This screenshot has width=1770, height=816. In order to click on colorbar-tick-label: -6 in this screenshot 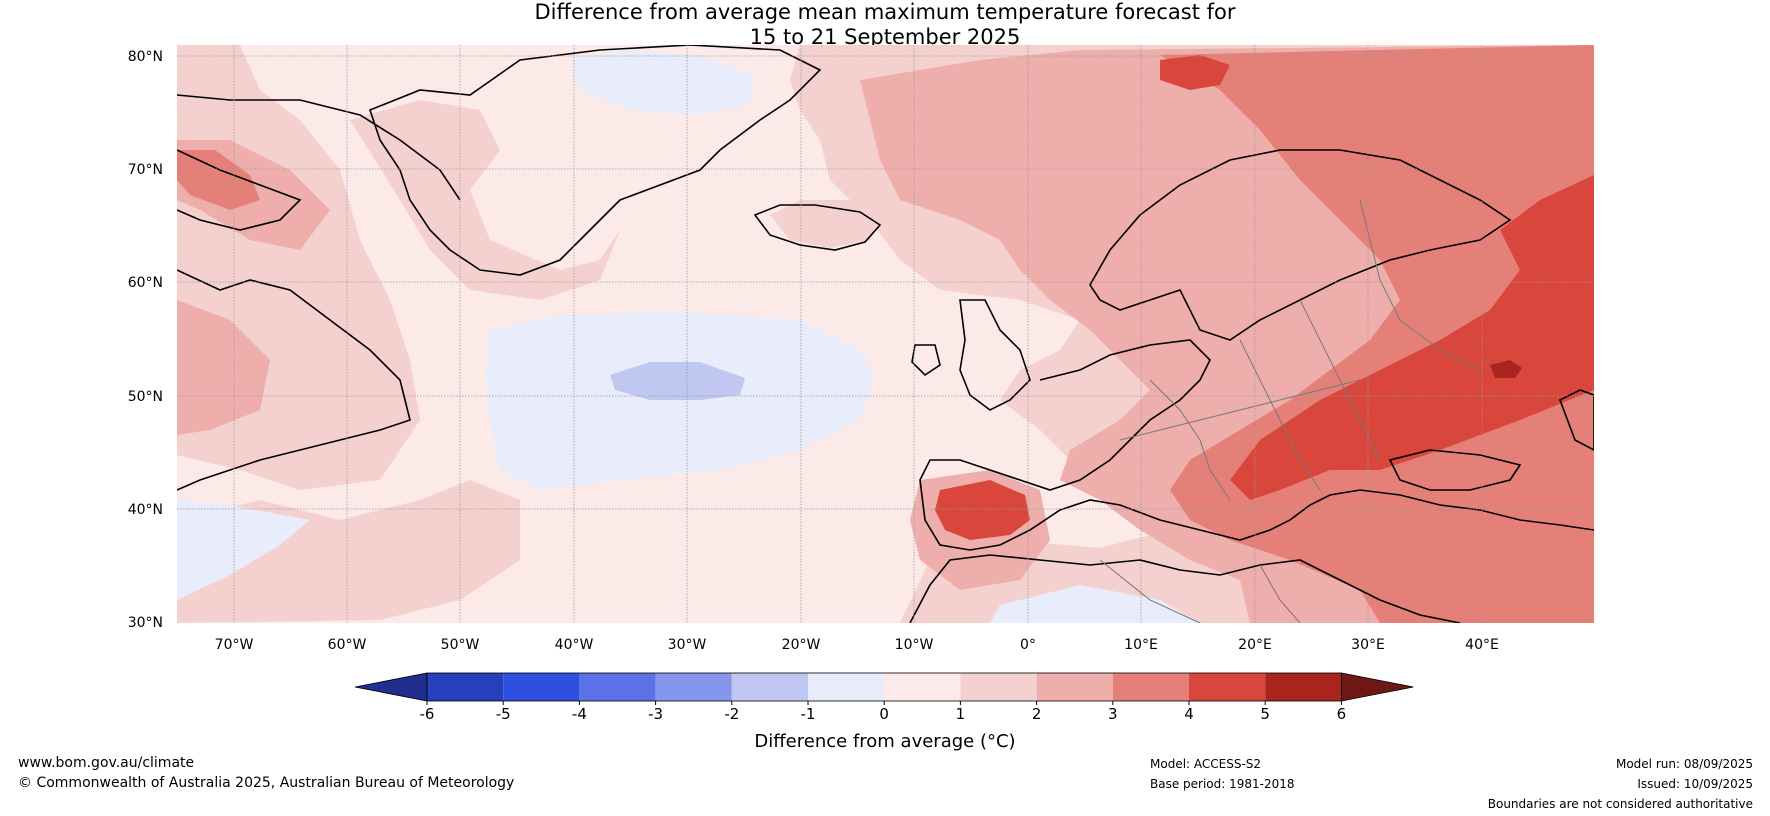, I will do `click(427, 714)`.